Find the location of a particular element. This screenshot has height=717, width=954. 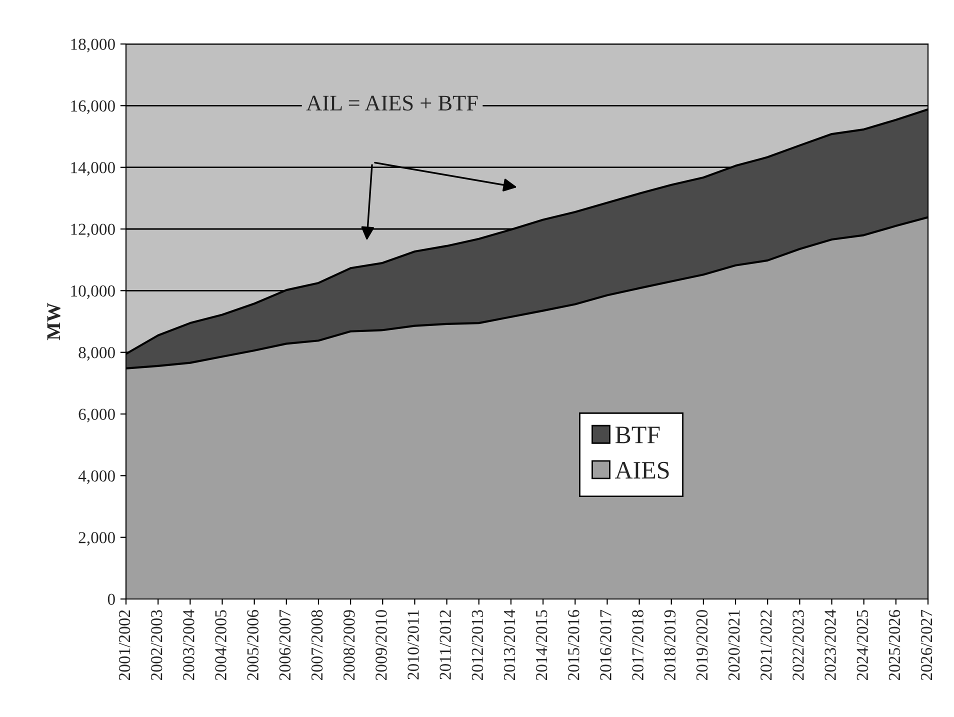

x-tick-label: 2009/2010 is located at coordinates (381, 645).